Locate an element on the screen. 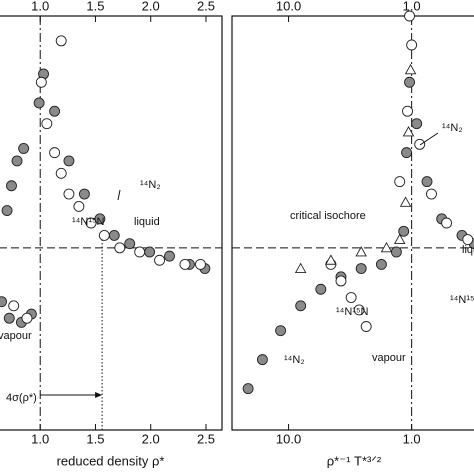  arrow-head is located at coordinates (99, 395).